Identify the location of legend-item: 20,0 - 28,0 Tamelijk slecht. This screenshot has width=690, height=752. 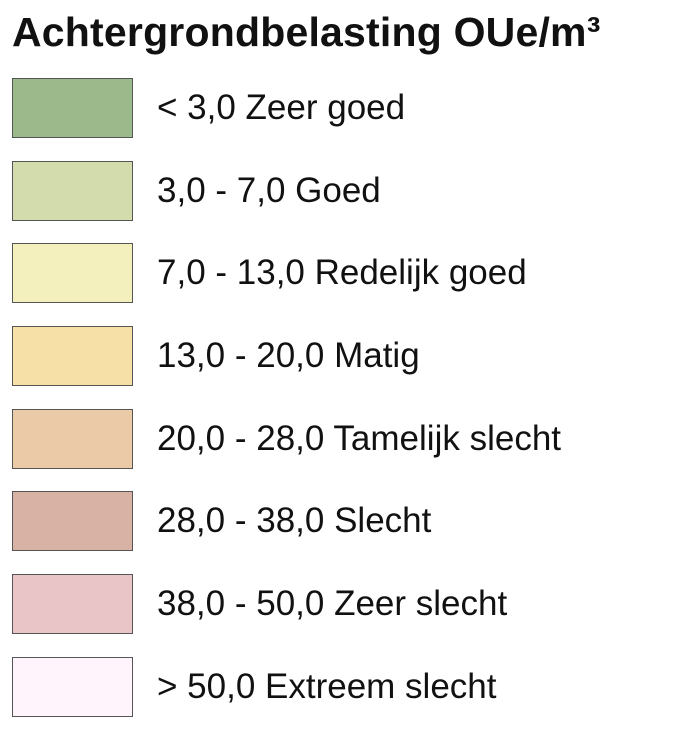
(286, 439).